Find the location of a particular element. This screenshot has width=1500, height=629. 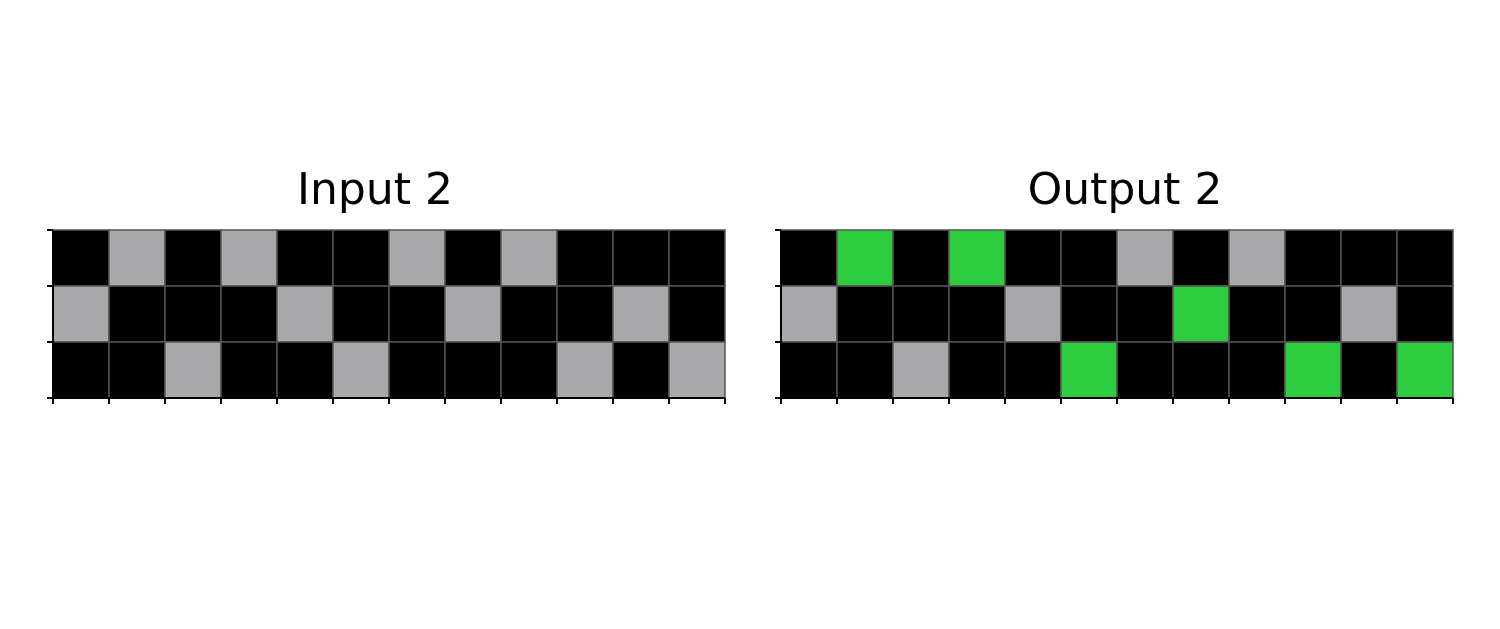

output-grid is located at coordinates (1114, 316).